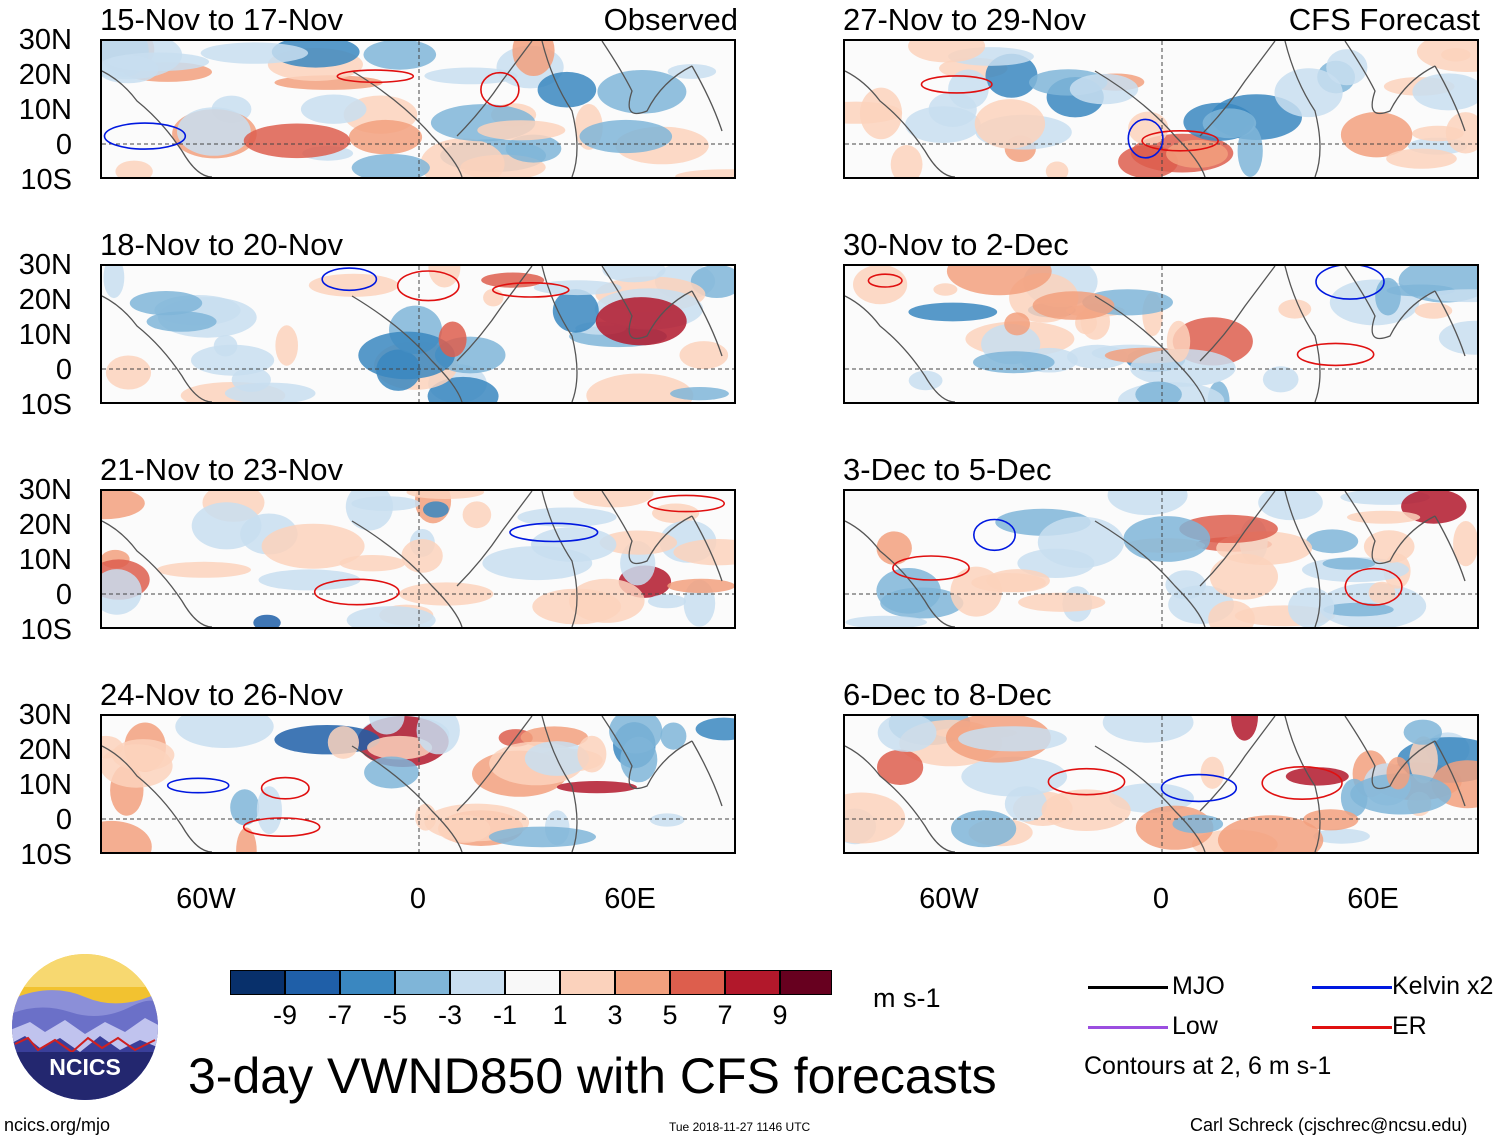 The width and height of the screenshot is (1510, 1142). I want to click on legend-label-er: ER, so click(1409, 1026).